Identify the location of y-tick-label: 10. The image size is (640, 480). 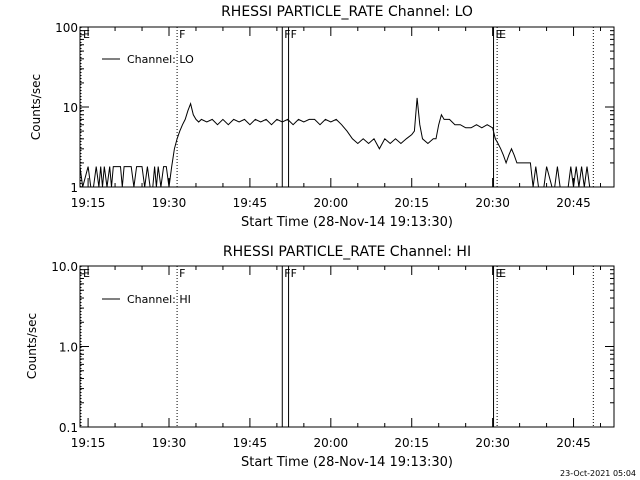
(70, 108).